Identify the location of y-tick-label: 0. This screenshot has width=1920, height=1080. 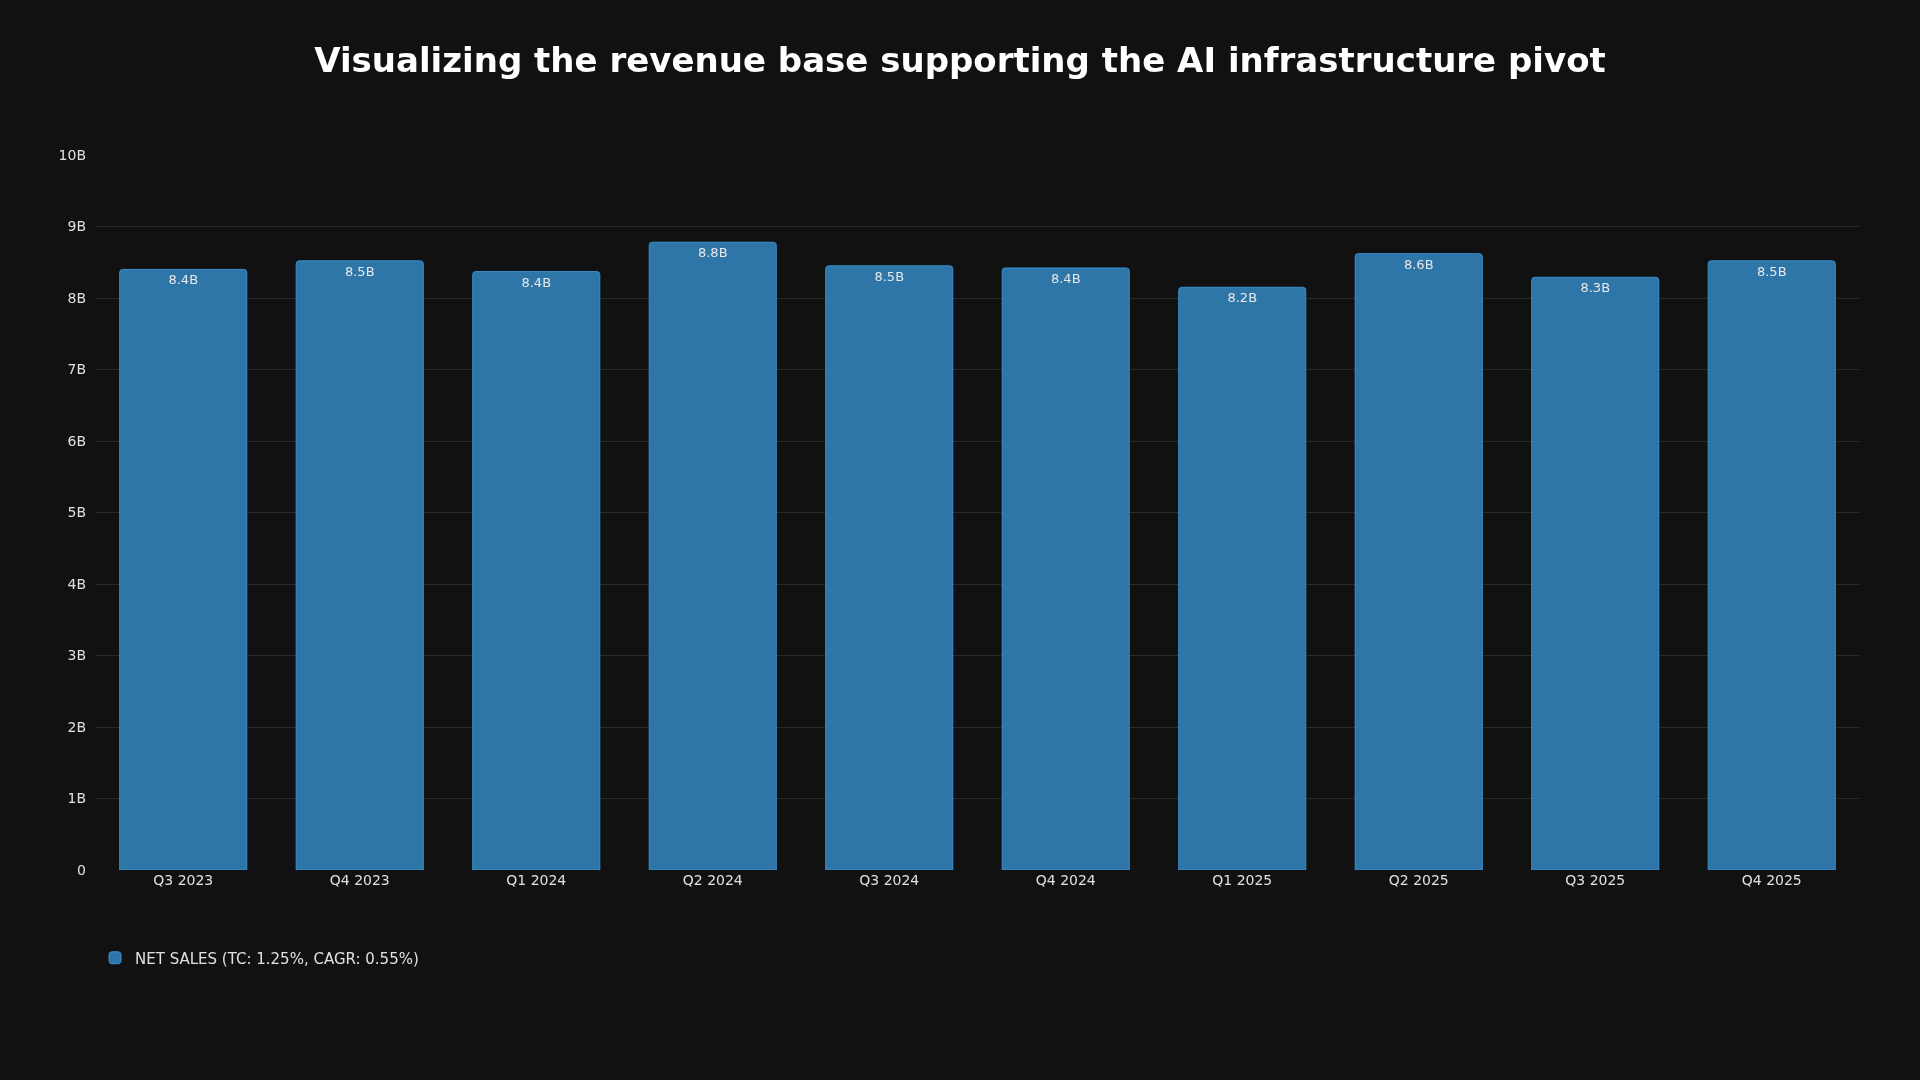
(81, 869).